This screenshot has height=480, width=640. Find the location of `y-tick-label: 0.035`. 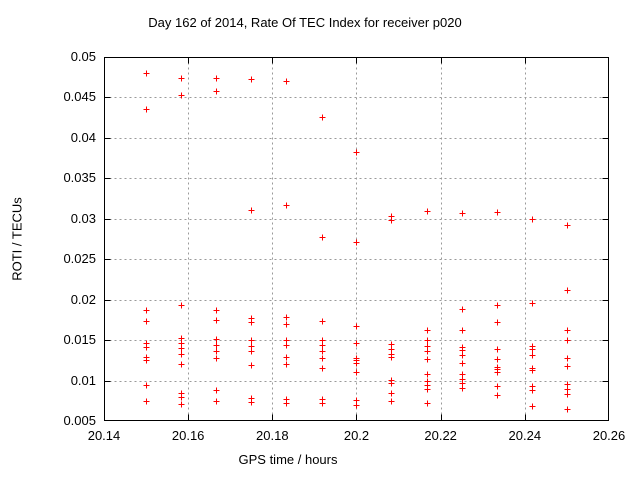

y-tick-label: 0.035 is located at coordinates (79, 178).